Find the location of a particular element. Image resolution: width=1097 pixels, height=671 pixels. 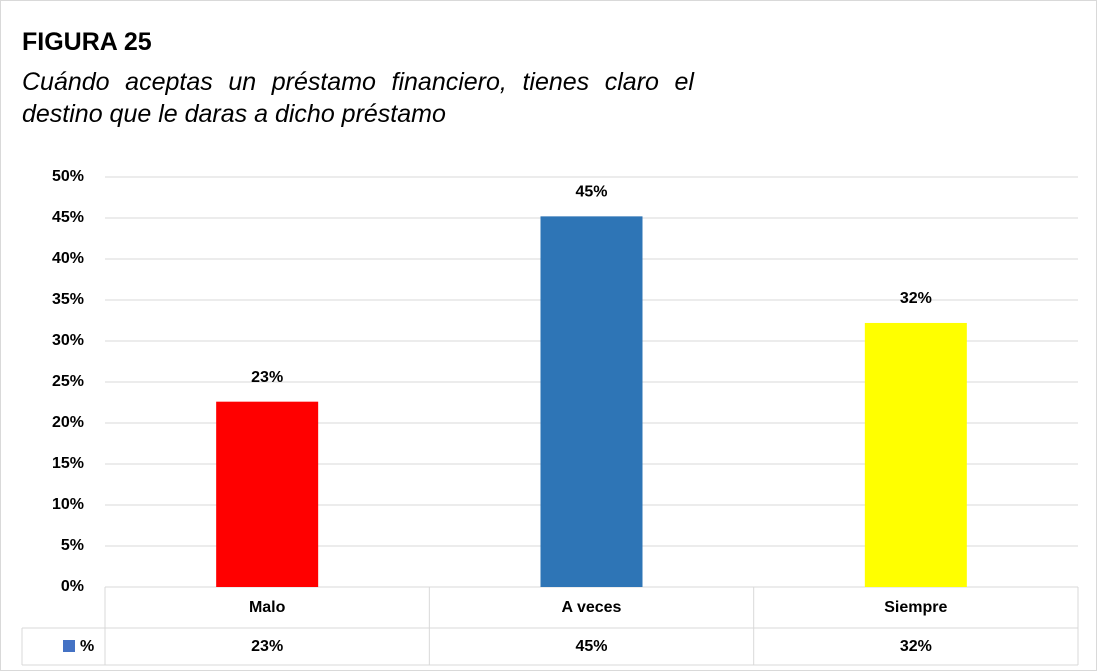

y-tick-label: 45% is located at coordinates (68, 217).